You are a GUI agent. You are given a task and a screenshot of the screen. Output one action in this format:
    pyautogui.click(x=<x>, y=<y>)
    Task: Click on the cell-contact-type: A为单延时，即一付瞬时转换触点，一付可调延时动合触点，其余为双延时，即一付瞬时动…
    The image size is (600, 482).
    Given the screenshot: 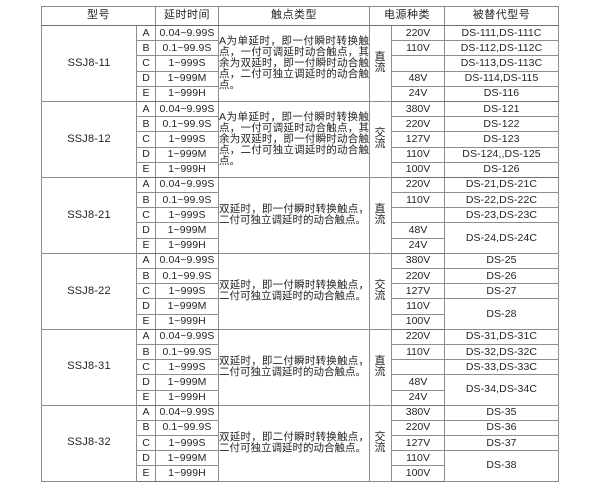 What is the action you would take?
    pyautogui.click(x=294, y=63)
    